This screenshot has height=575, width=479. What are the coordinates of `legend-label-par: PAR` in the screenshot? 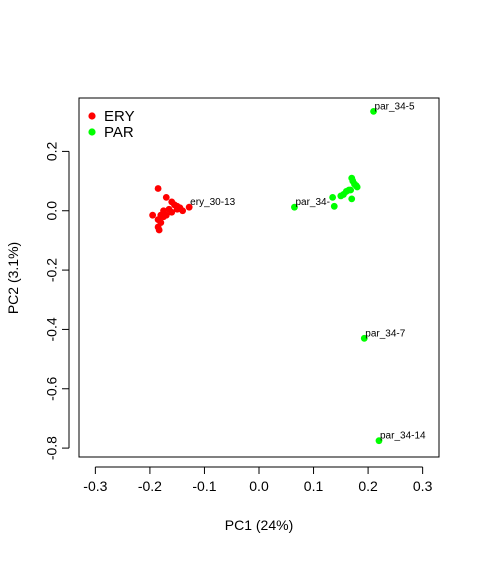 It's located at (119, 132).